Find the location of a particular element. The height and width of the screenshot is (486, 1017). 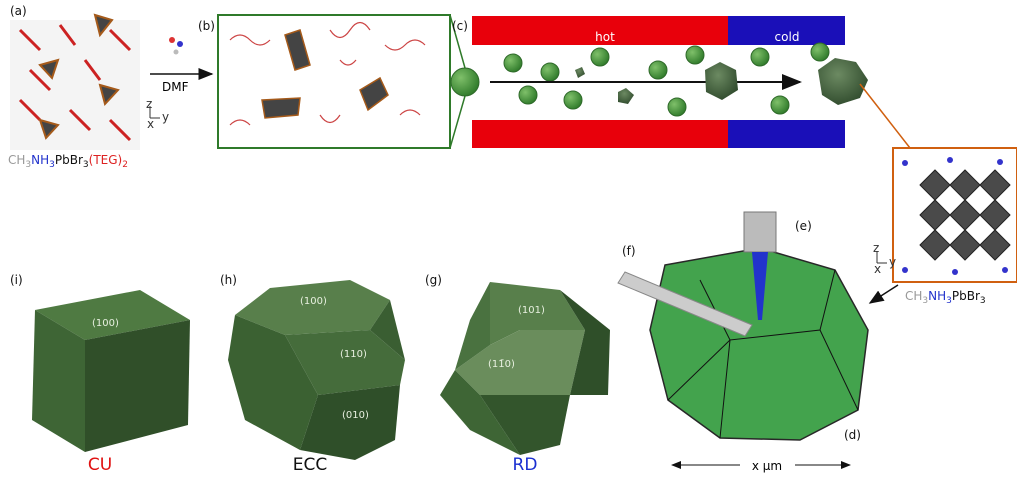

facet-label: (010) is located at coordinates (355, 415).